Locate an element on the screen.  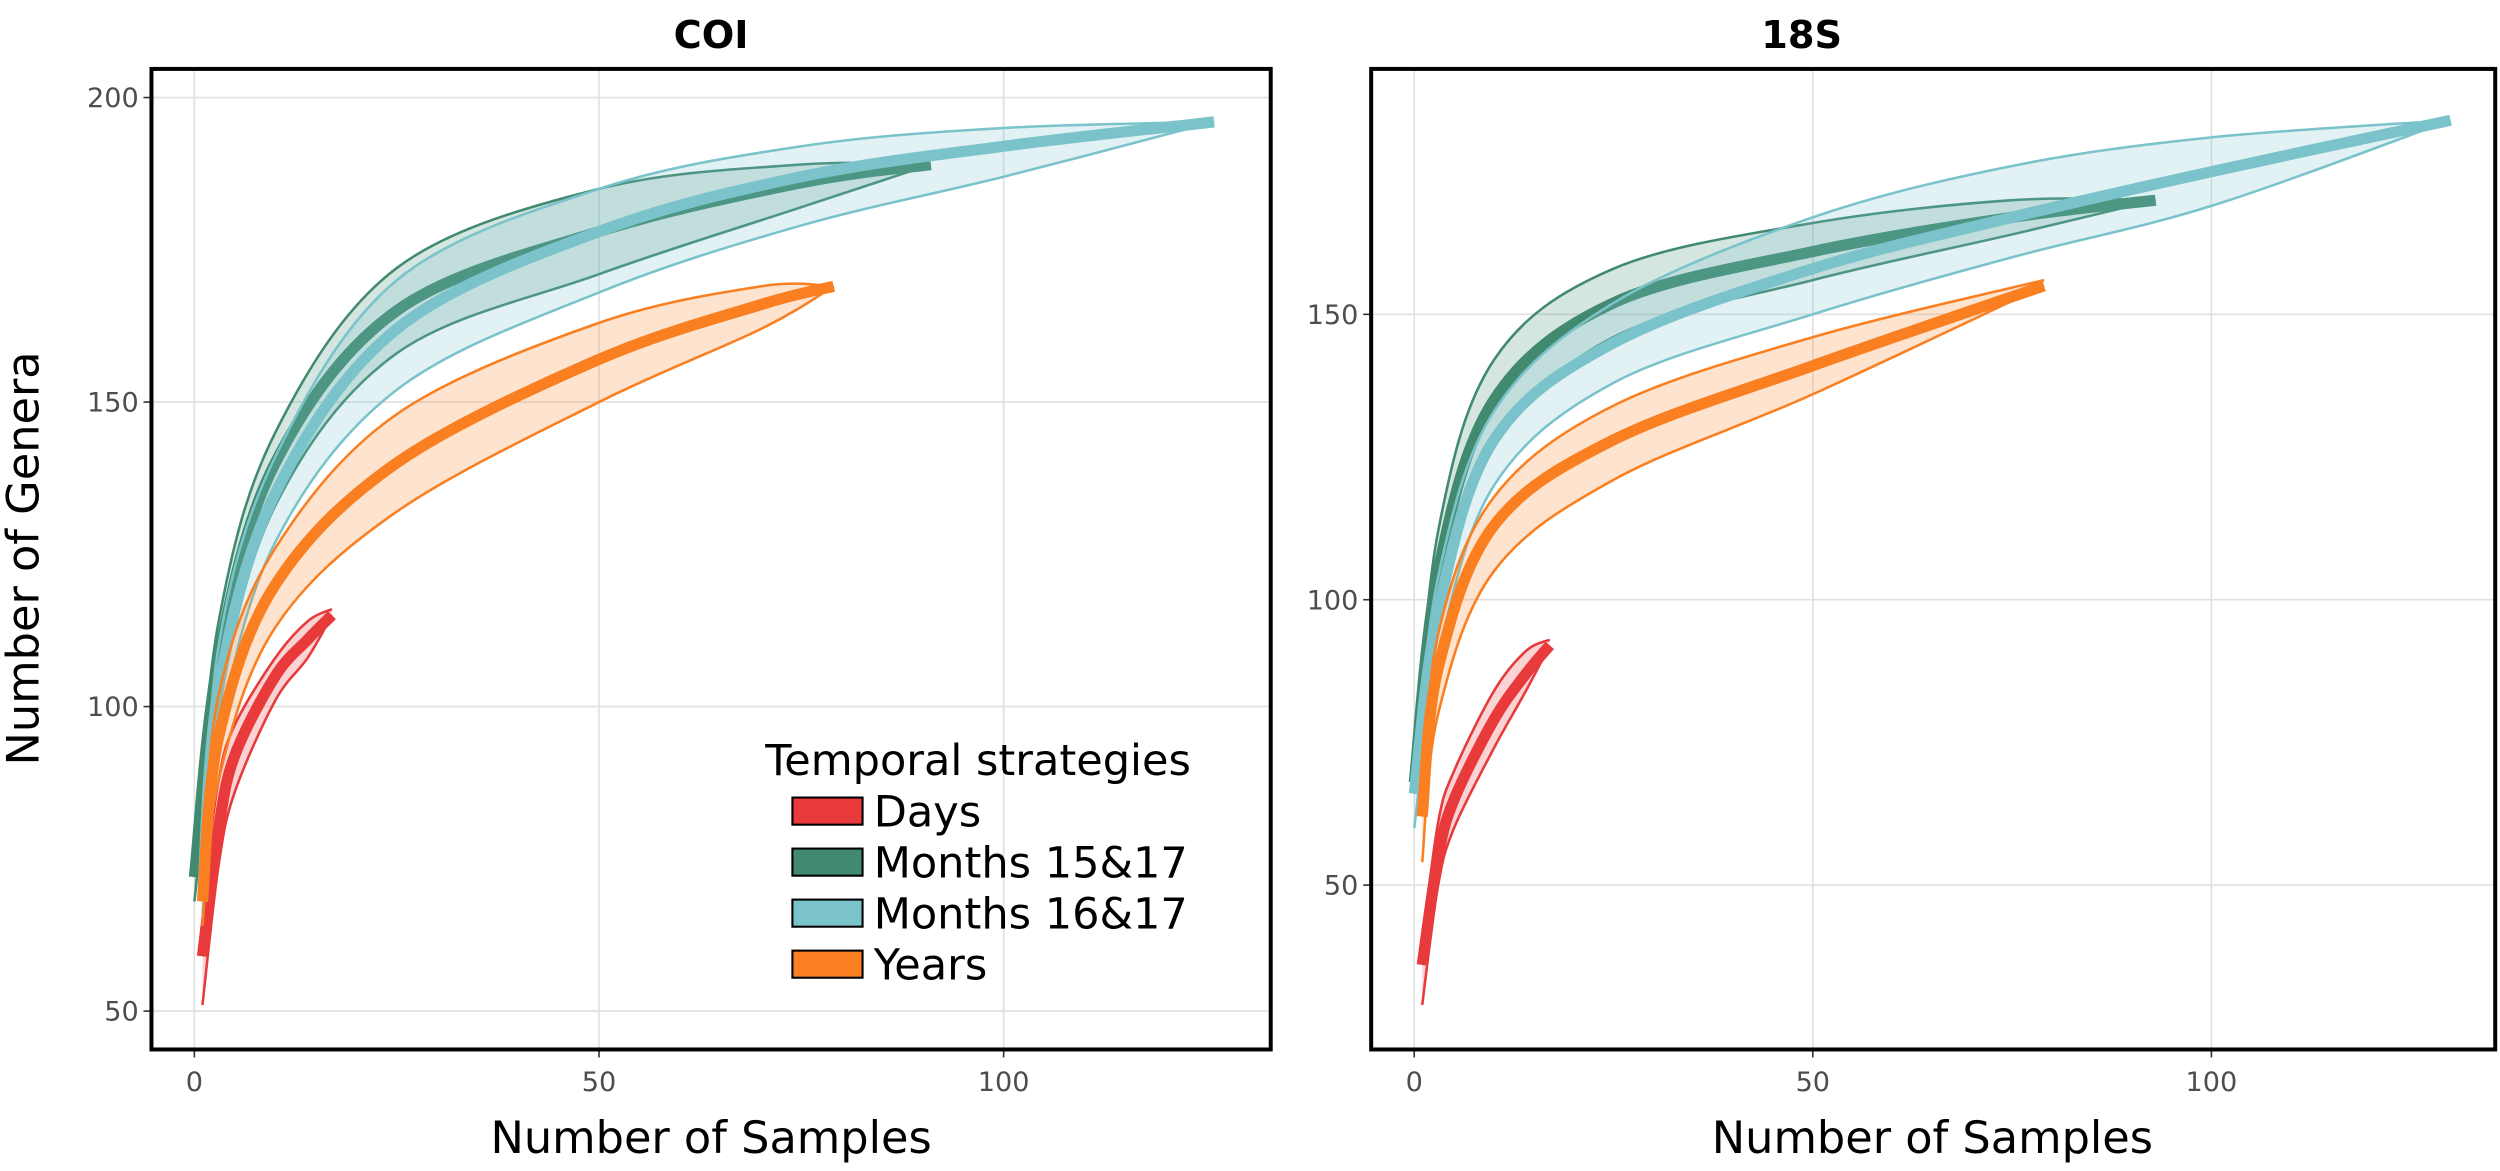
panel-title: 18S is located at coordinates (1801, 35).